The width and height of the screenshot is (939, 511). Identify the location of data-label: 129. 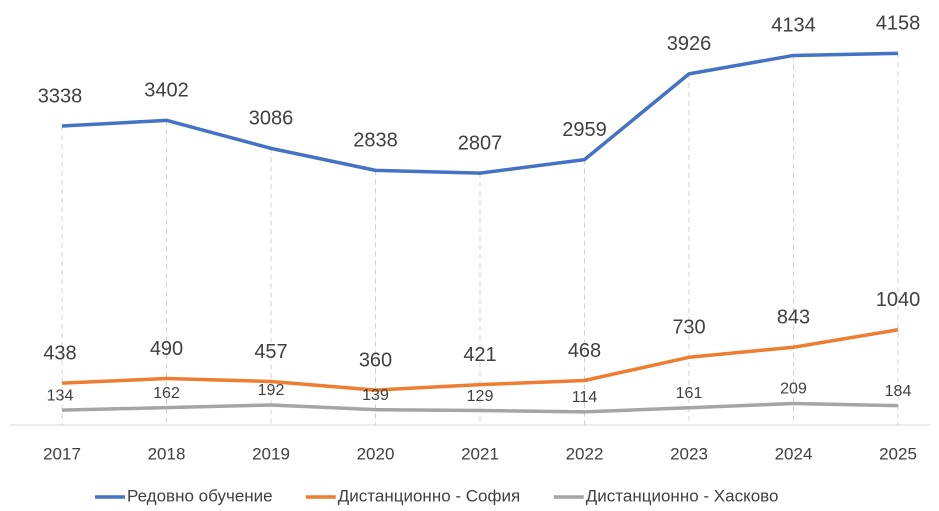
(480, 396).